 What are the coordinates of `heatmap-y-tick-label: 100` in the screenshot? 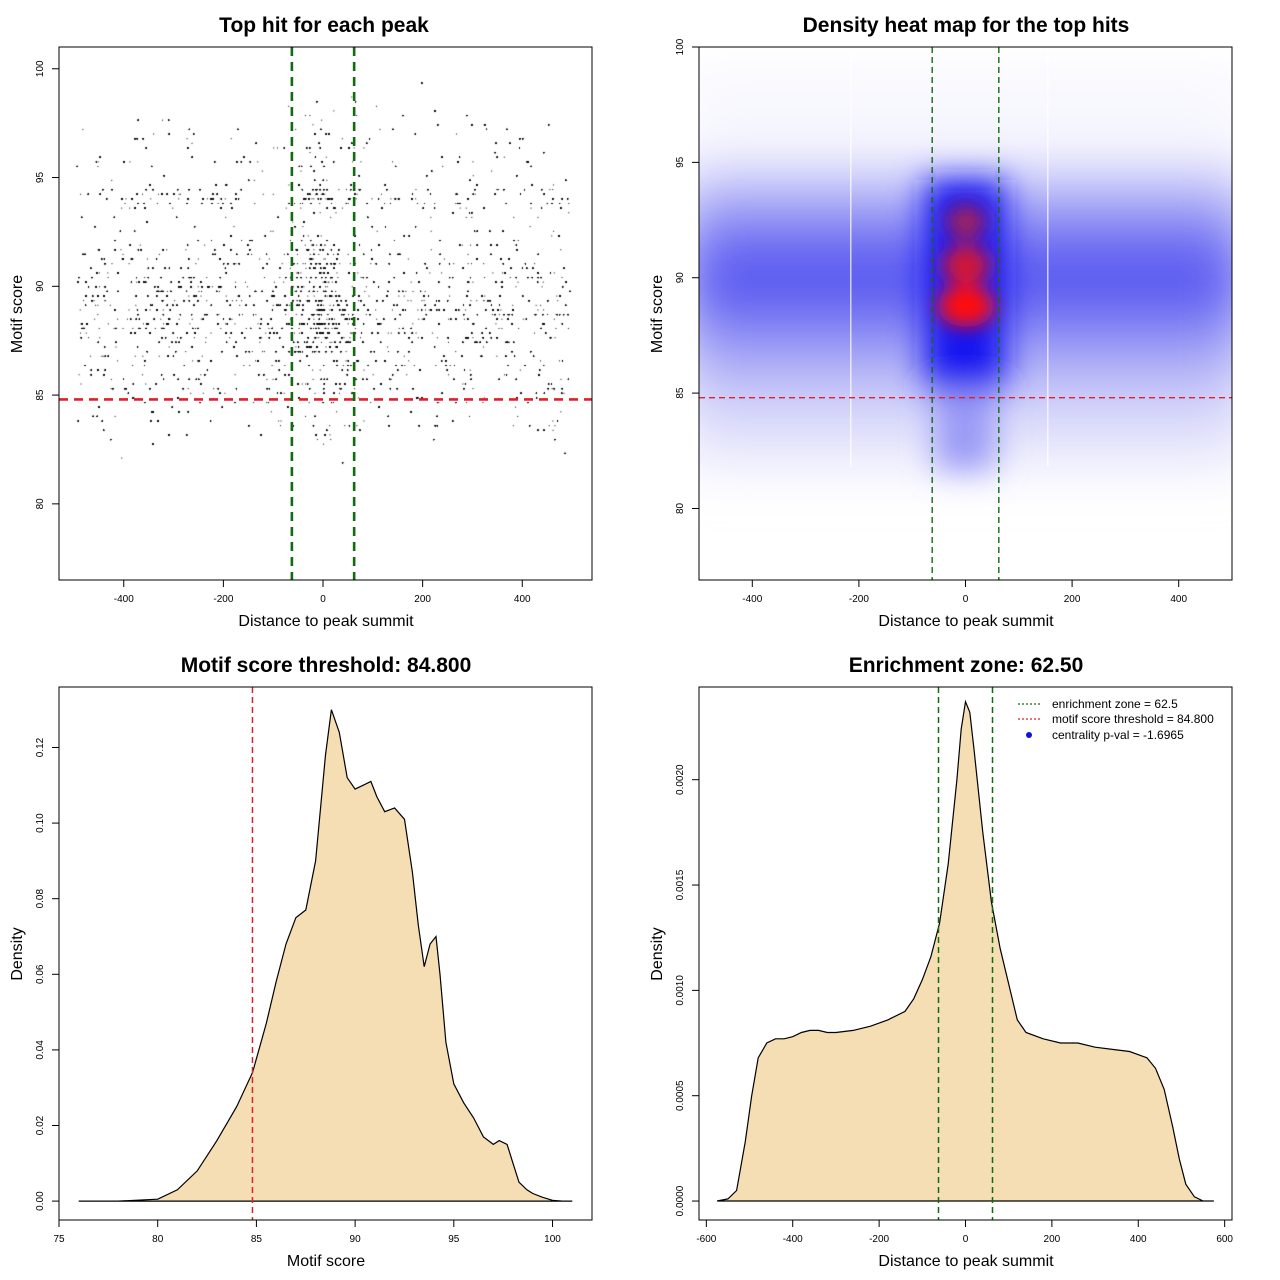 It's located at (680, 46).